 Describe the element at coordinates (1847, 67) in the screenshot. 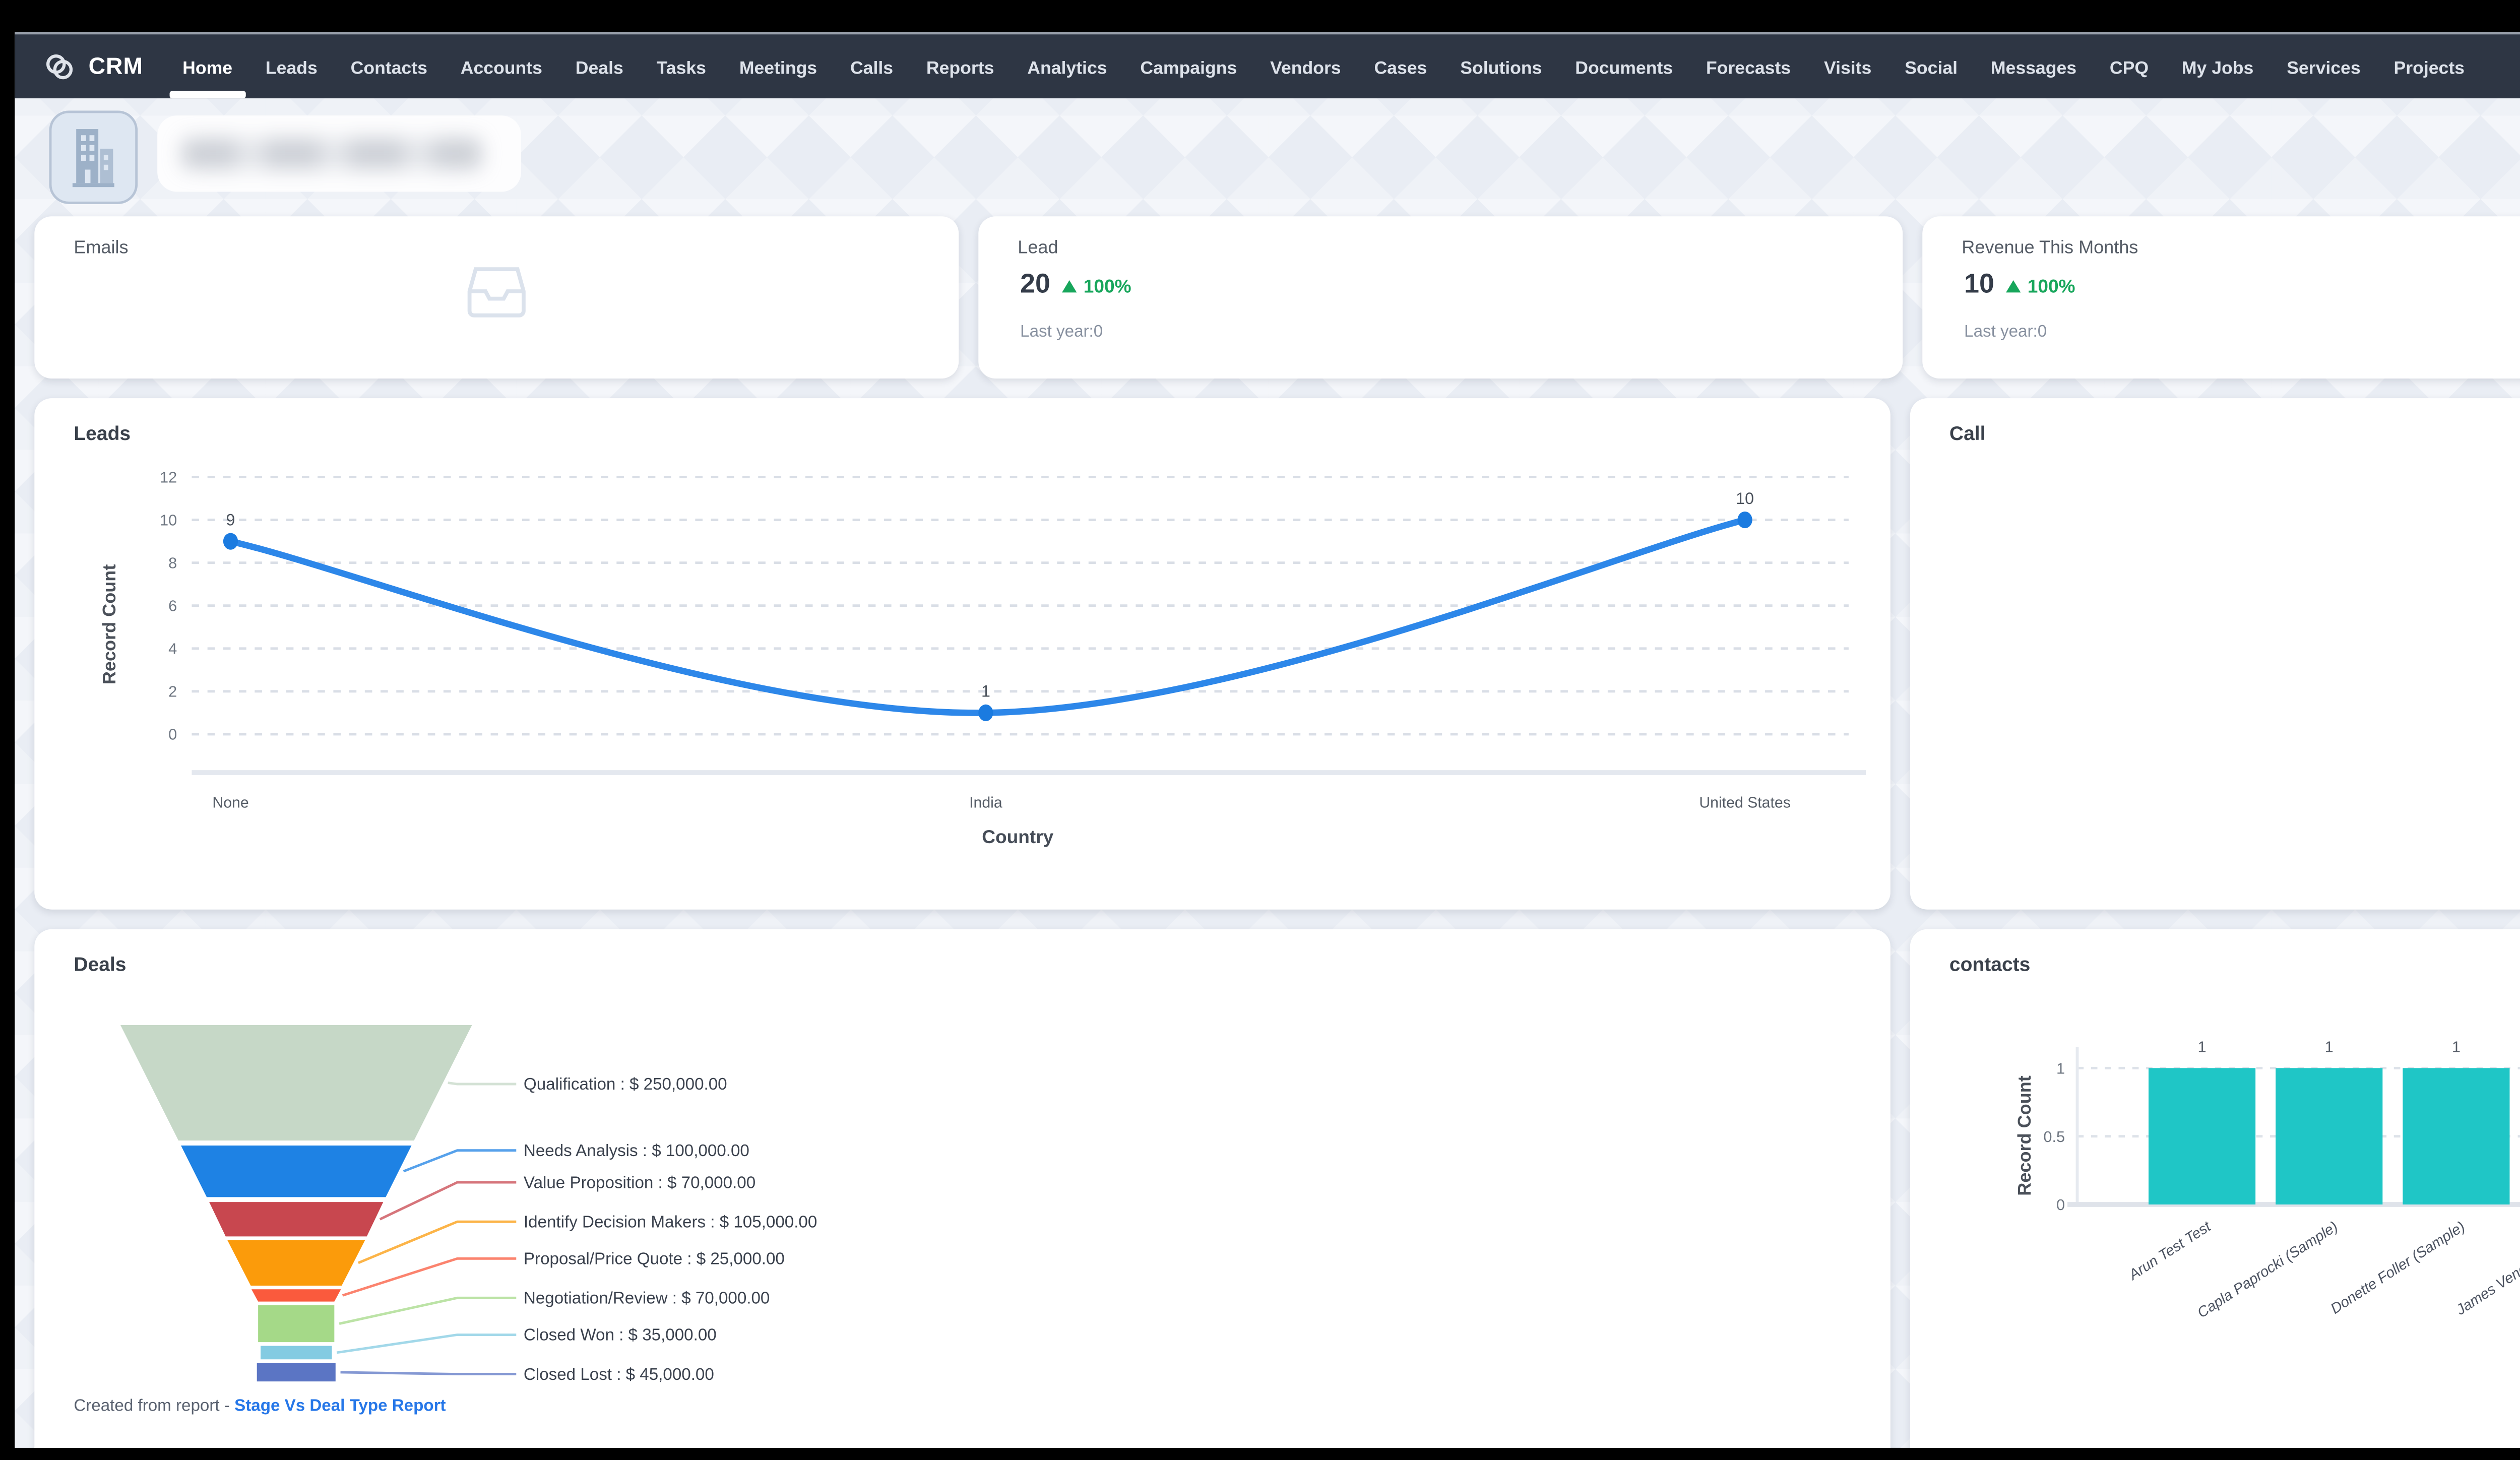

I see `nav-item-visits: Visits` at that location.